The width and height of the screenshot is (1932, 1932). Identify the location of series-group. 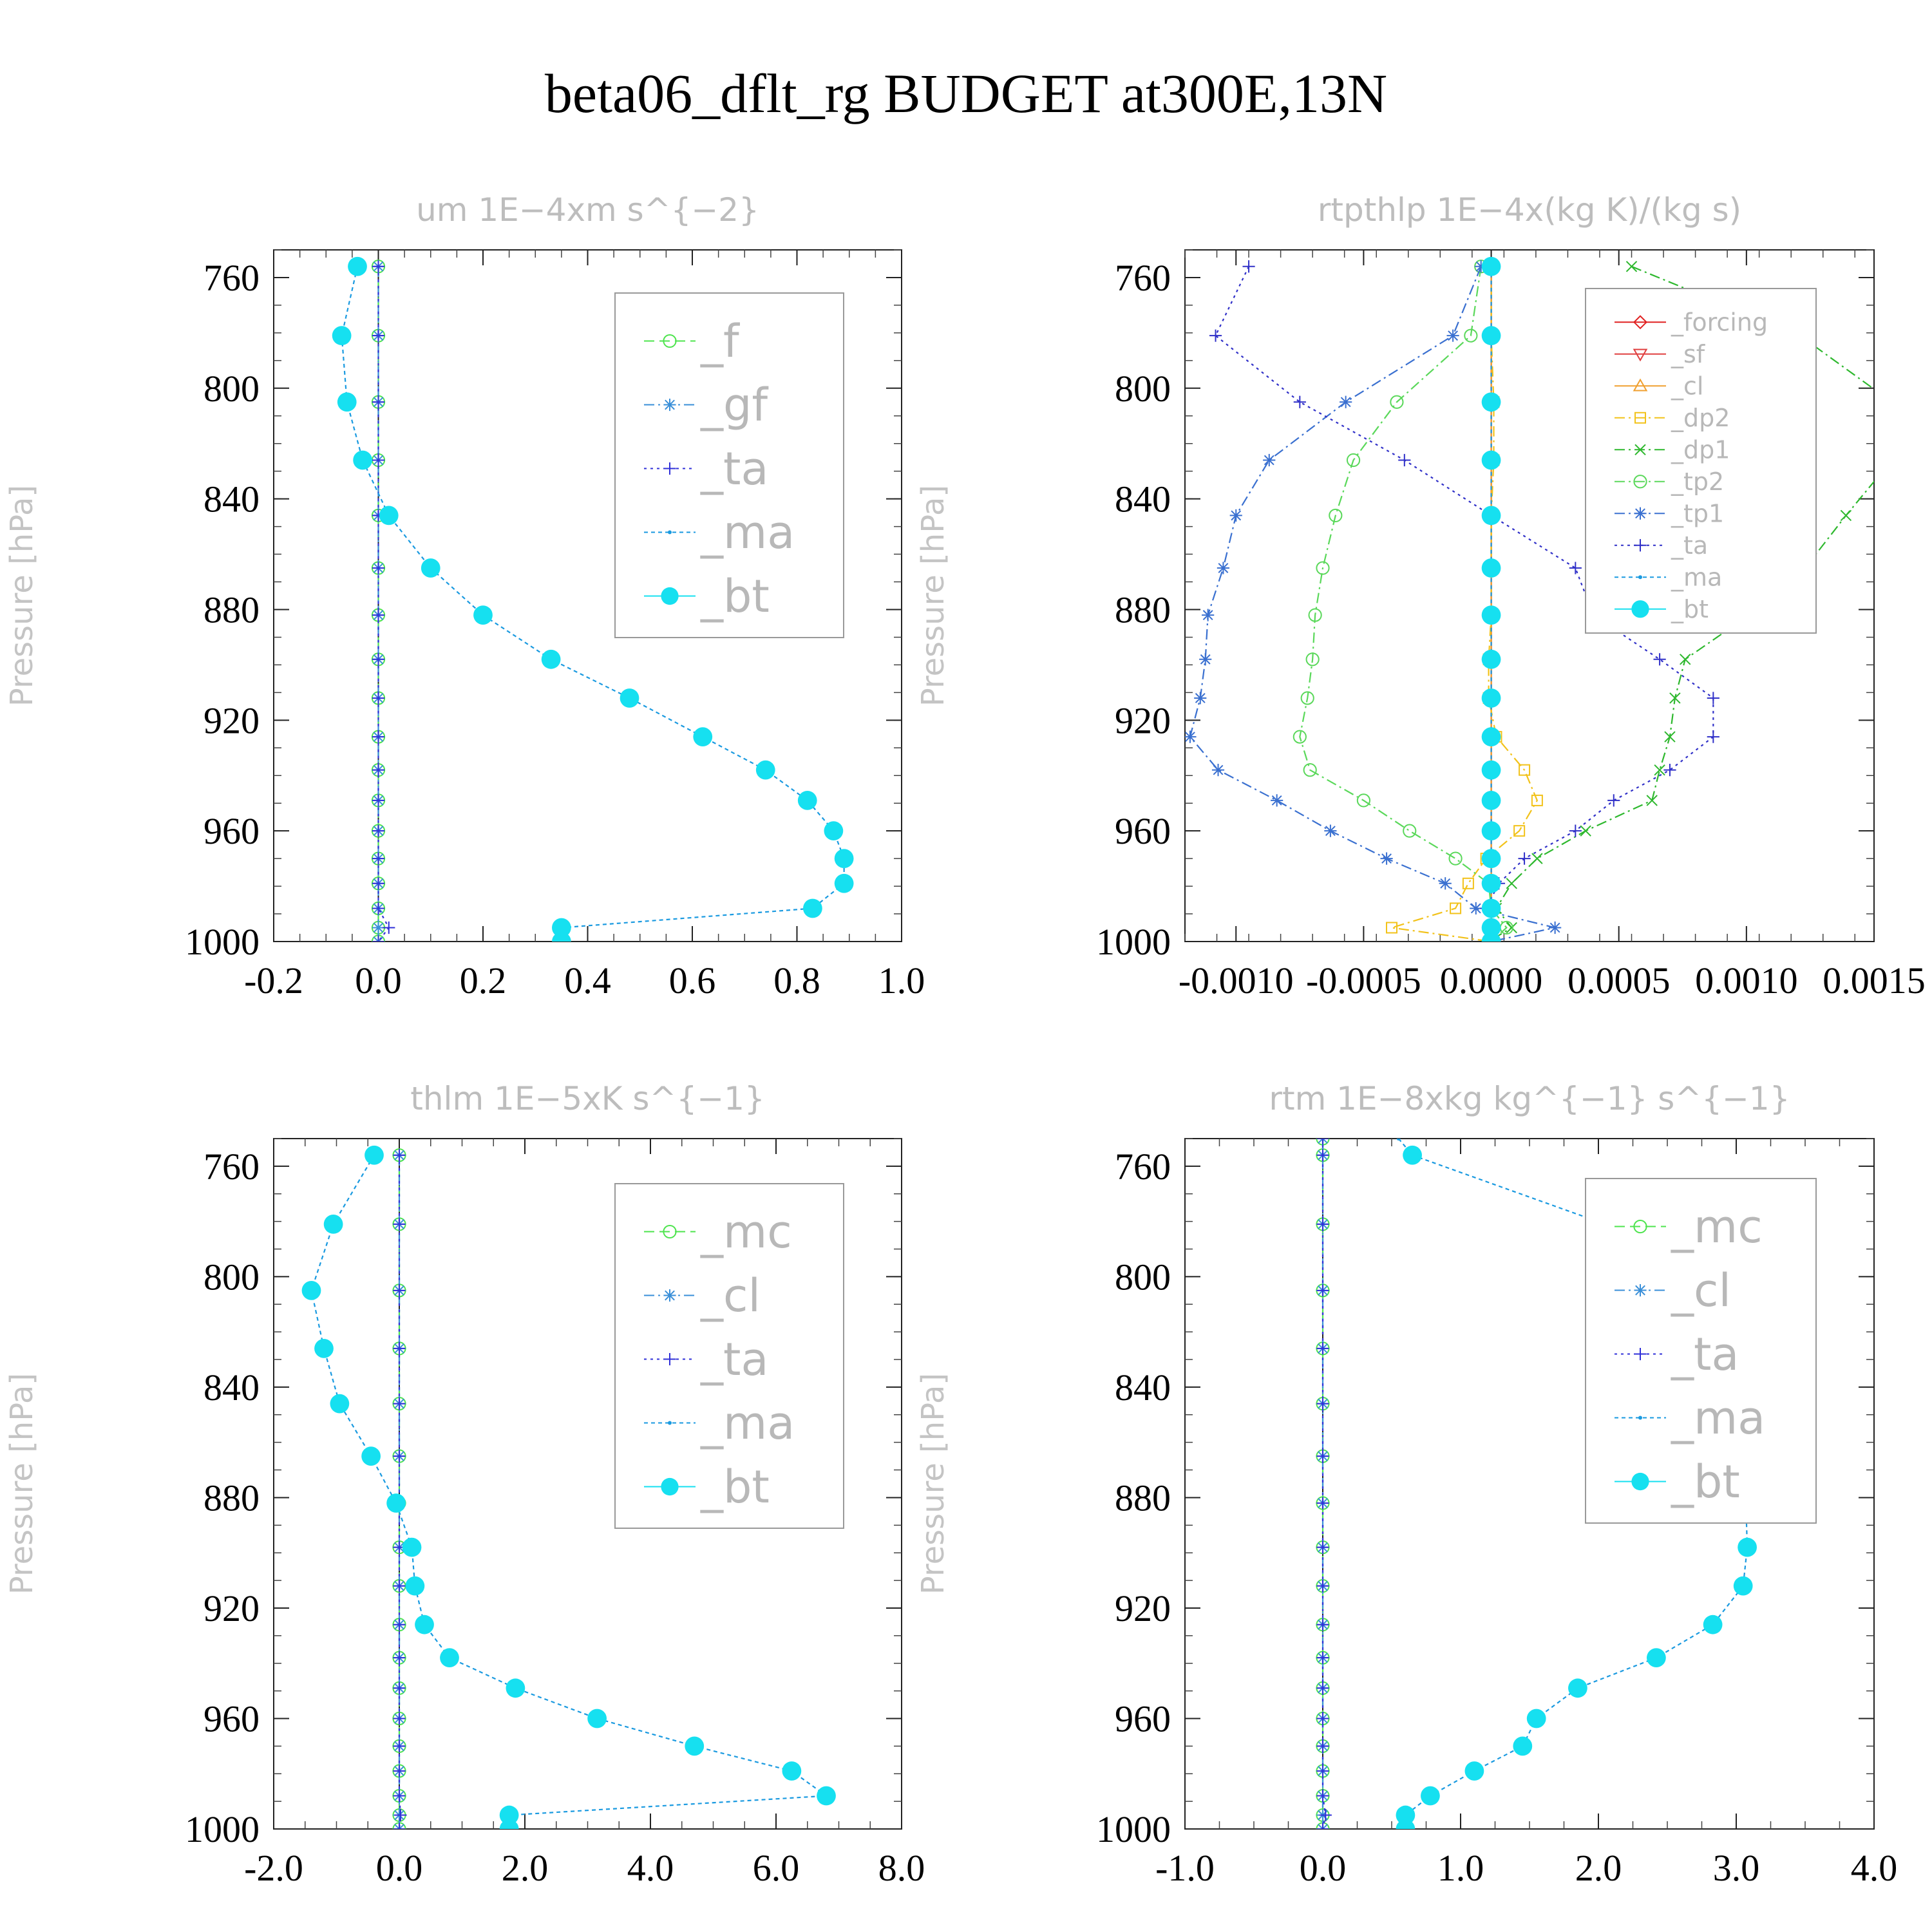
(1529, 599).